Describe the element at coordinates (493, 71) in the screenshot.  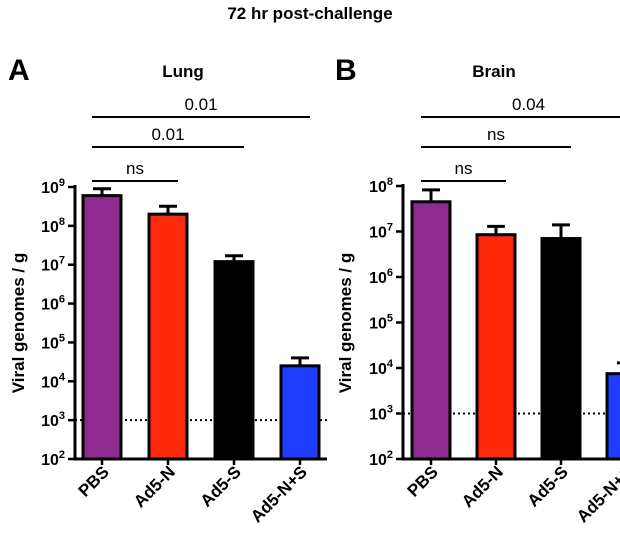
I see `panel-title: Brain` at that location.